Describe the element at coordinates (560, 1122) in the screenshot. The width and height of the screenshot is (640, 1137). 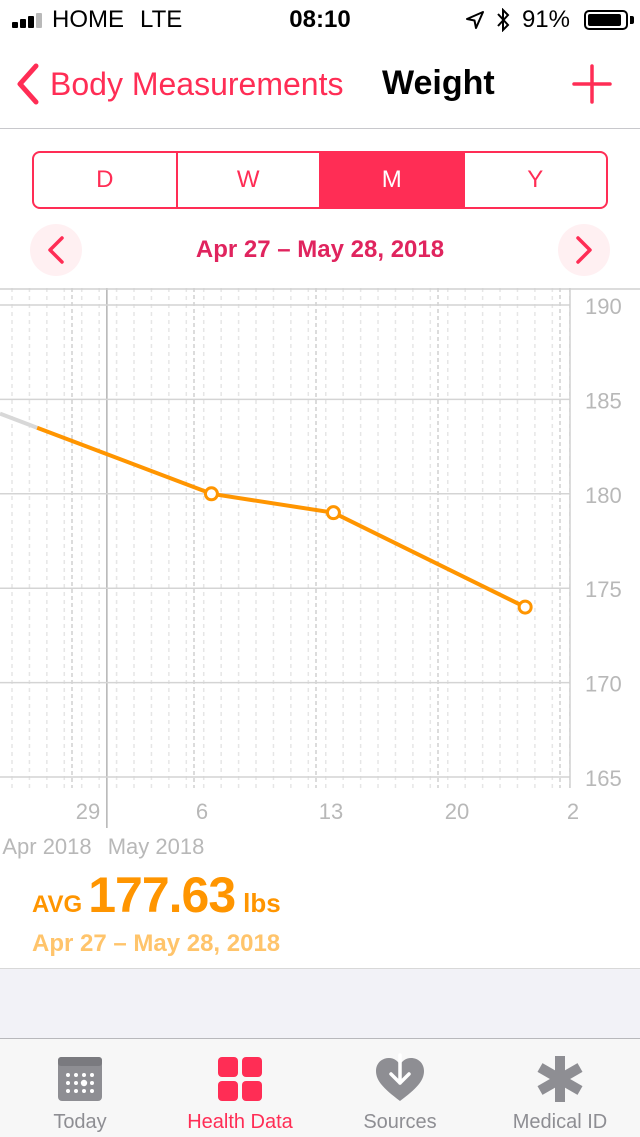
I see `tab-label: Medical ID` at that location.